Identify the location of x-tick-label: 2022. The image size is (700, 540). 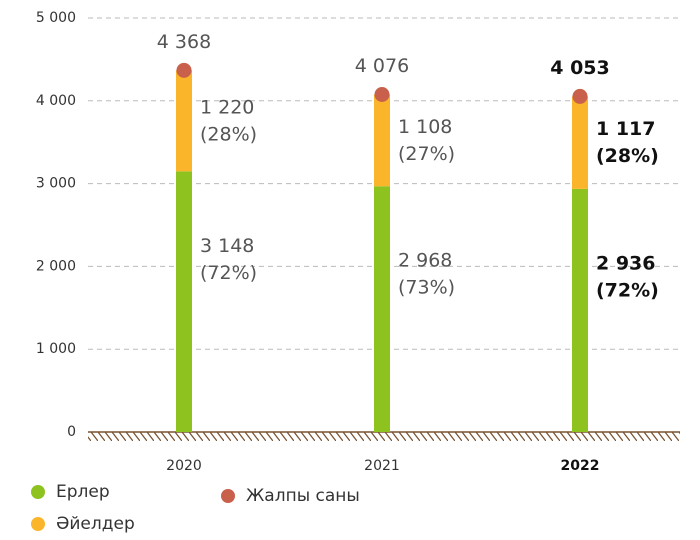
(580, 466).